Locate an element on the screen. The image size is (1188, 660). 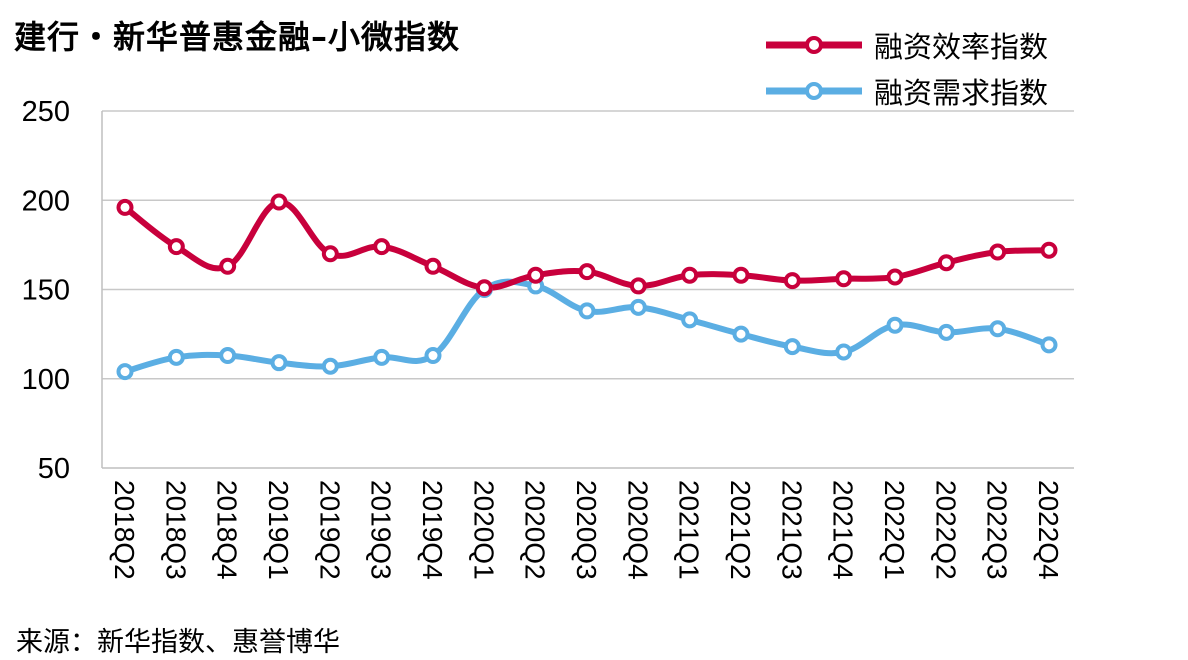
legend: 融资效率指数 融资需求指数 is located at coordinates (907, 68).